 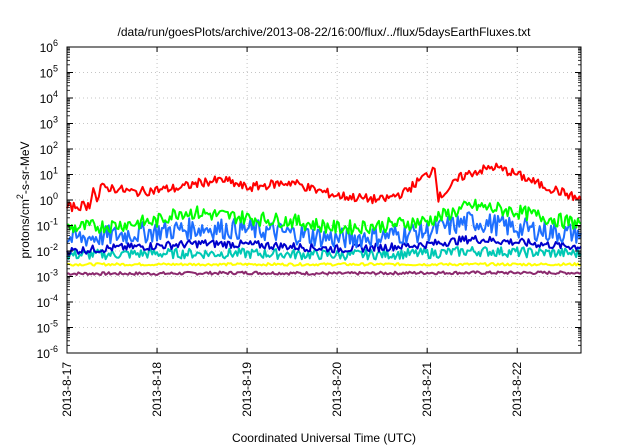 I want to click on x-tick-label: 2013-8-17, so click(x=67, y=389).